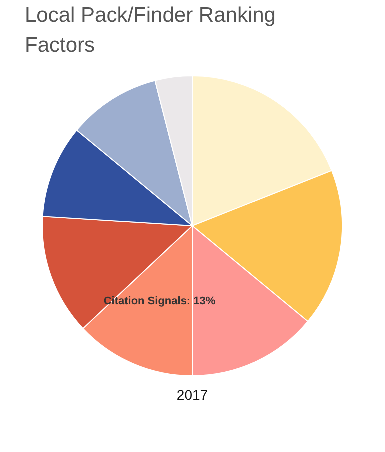 This screenshot has width=385, height=452. Describe the element at coordinates (192, 395) in the screenshot. I see `text: 2017` at that location.